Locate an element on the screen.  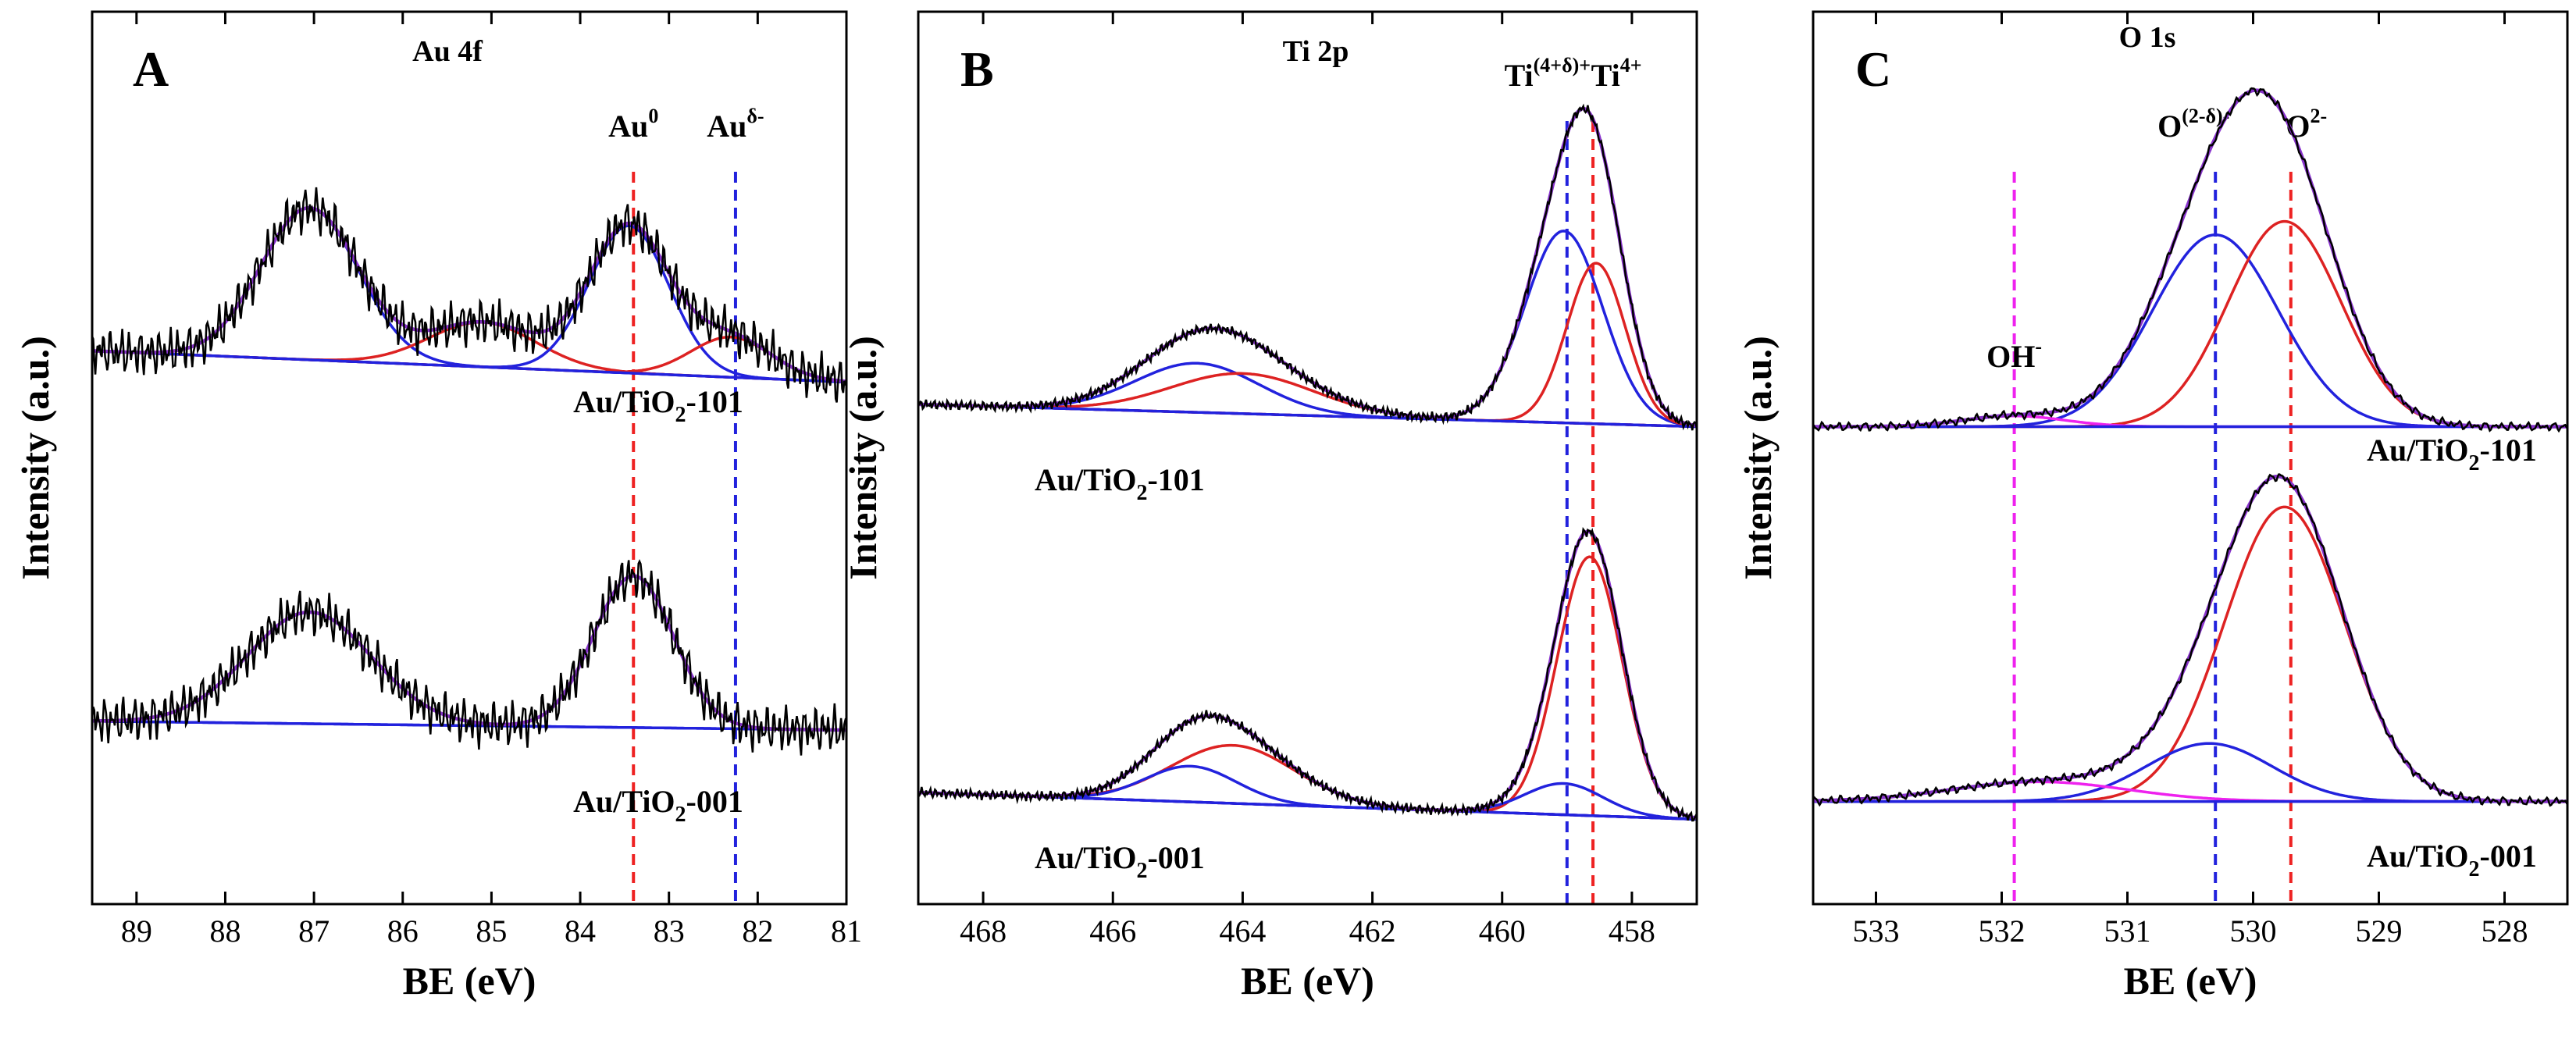
reference-label: OH- is located at coordinates (2014, 354).